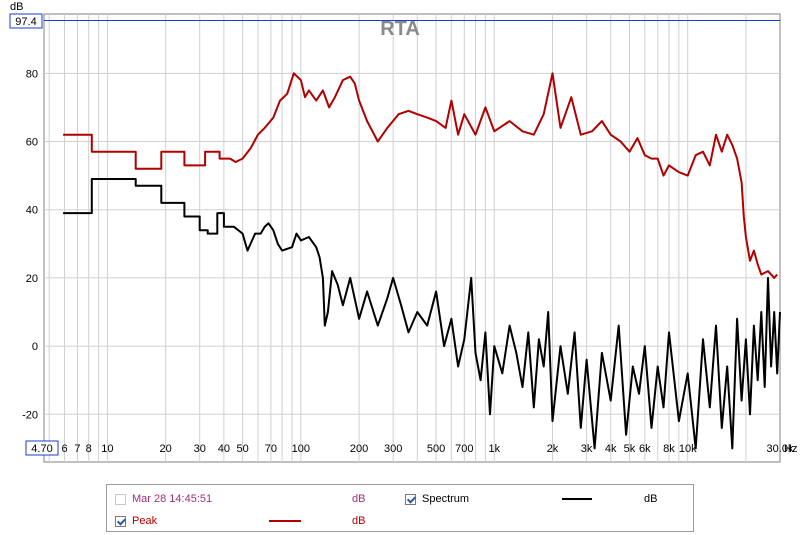 The image size is (800, 535). What do you see at coordinates (400, 508) in the screenshot?
I see `legend-panel: Mar 28 14:45:51 dB Spectrum dB Peak dB` at bounding box center [400, 508].